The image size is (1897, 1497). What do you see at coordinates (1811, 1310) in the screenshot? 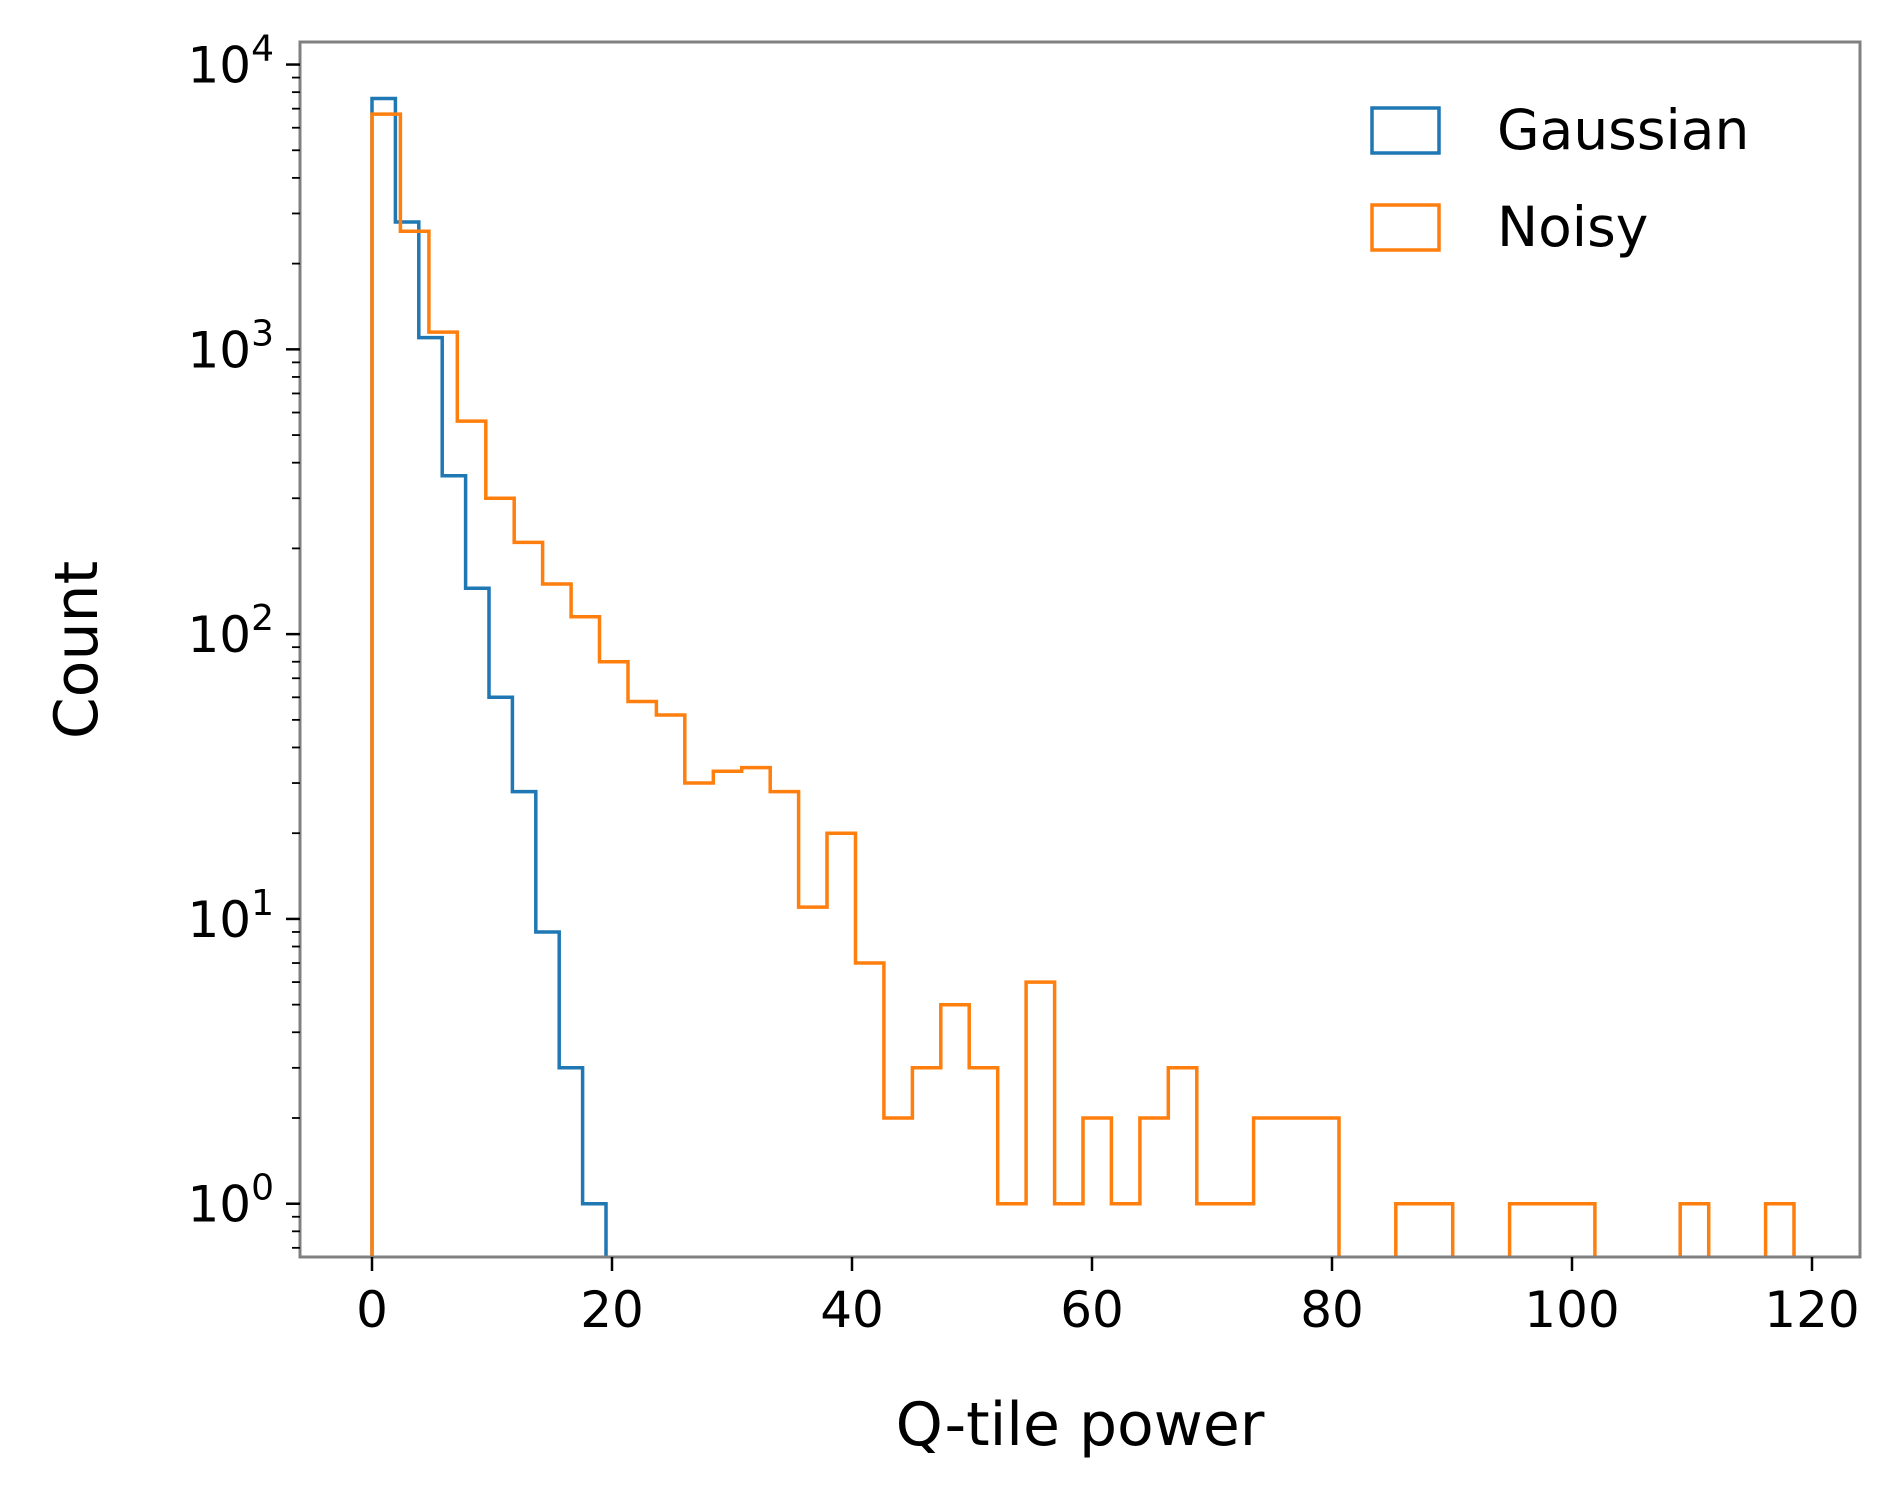
I see `x-tick-label: 120` at bounding box center [1811, 1310].